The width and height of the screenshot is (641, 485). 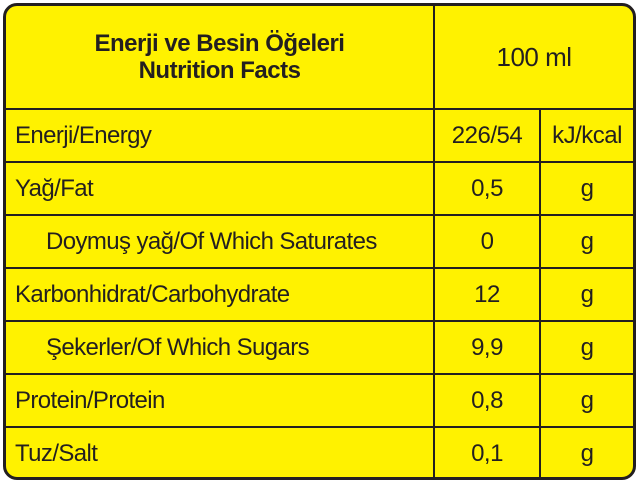 I want to click on table-row-sugars: Şekerler/Of Which Sugars 9,9 g, so click(x=319, y=347).